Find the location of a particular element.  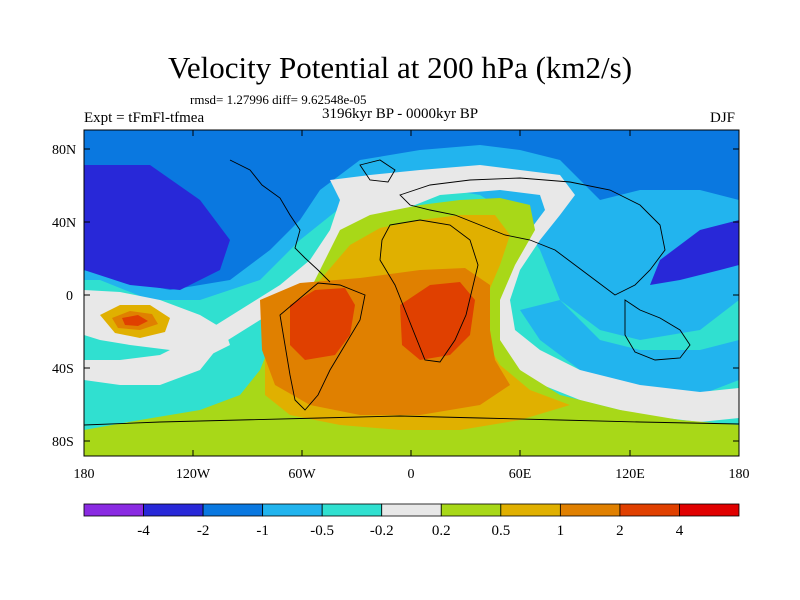

coast-australia is located at coordinates (657, 330).